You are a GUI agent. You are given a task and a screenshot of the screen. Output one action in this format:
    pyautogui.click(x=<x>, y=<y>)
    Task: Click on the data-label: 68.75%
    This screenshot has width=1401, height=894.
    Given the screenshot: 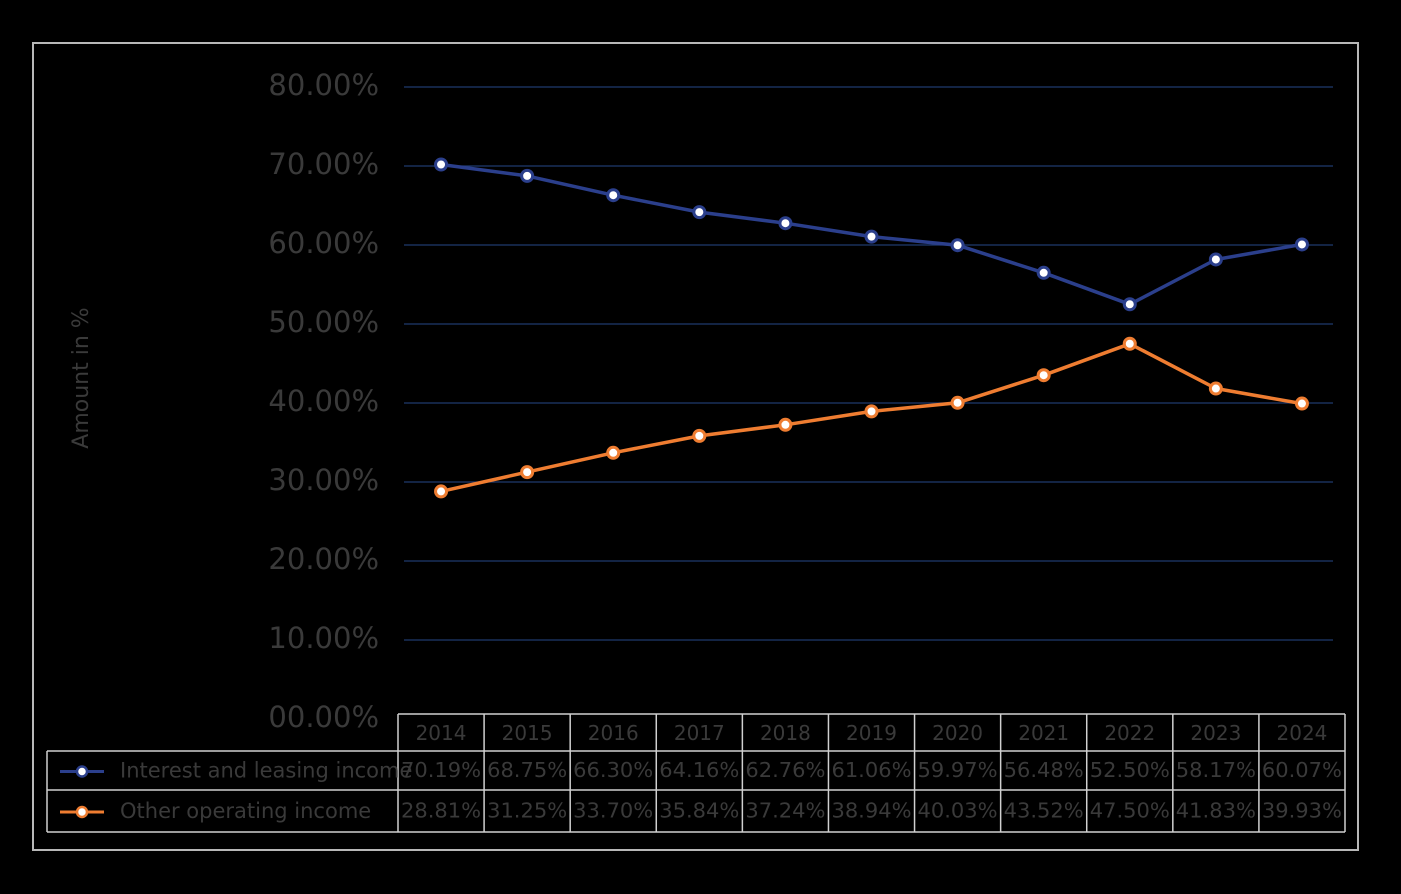 What is the action you would take?
    pyautogui.click(x=527, y=770)
    